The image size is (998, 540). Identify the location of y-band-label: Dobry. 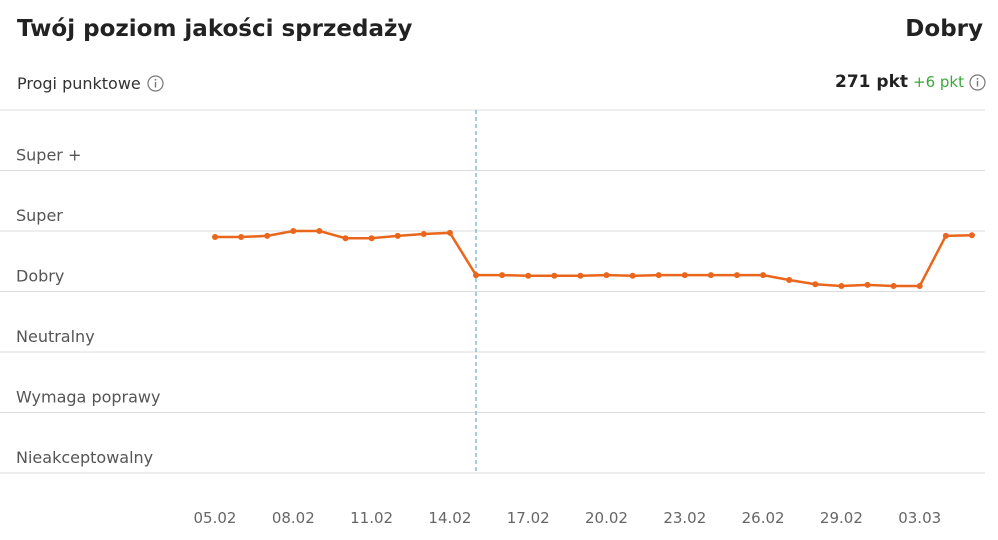
(40, 276).